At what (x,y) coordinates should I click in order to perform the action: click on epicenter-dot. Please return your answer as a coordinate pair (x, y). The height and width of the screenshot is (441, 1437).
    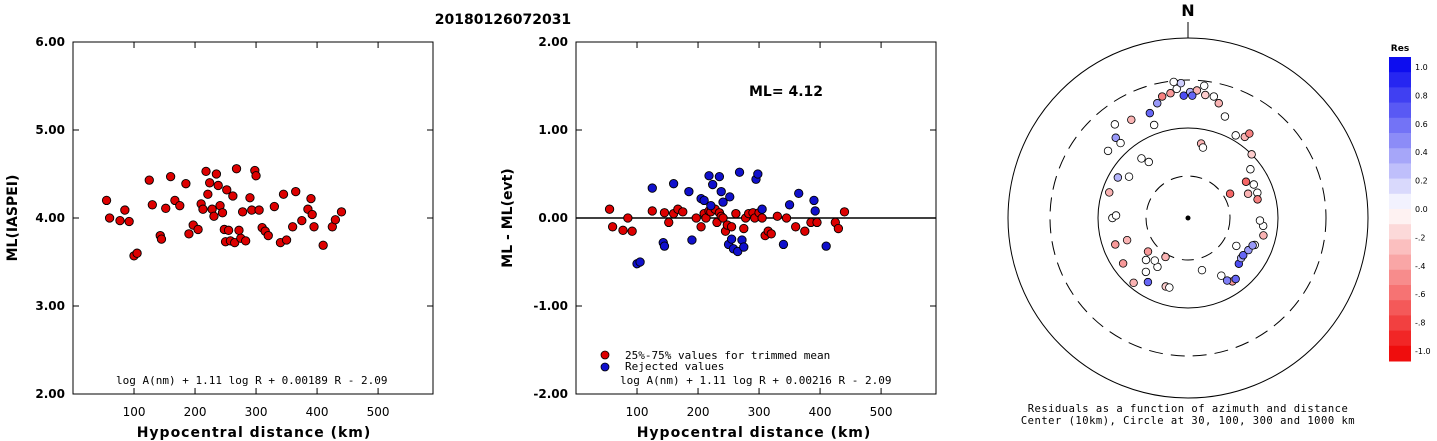
    Looking at the image, I should click on (1188, 218).